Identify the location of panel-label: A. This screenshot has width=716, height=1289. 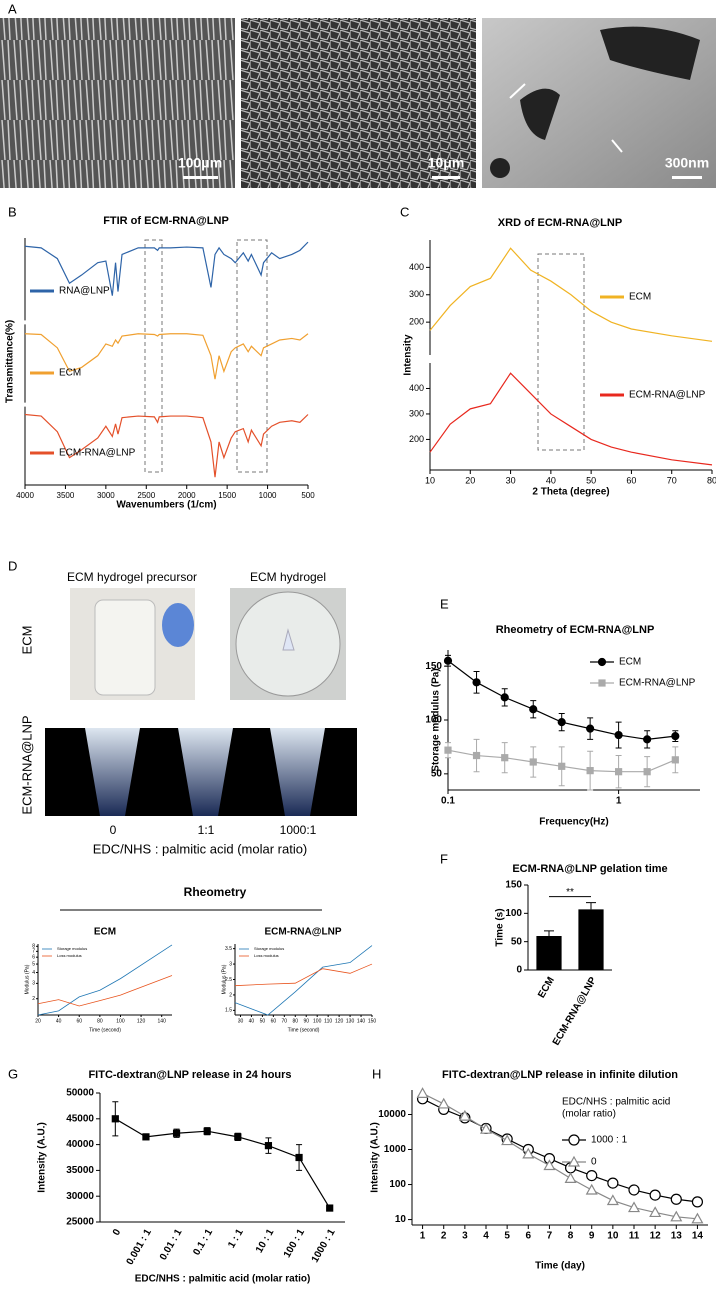
(12, 8).